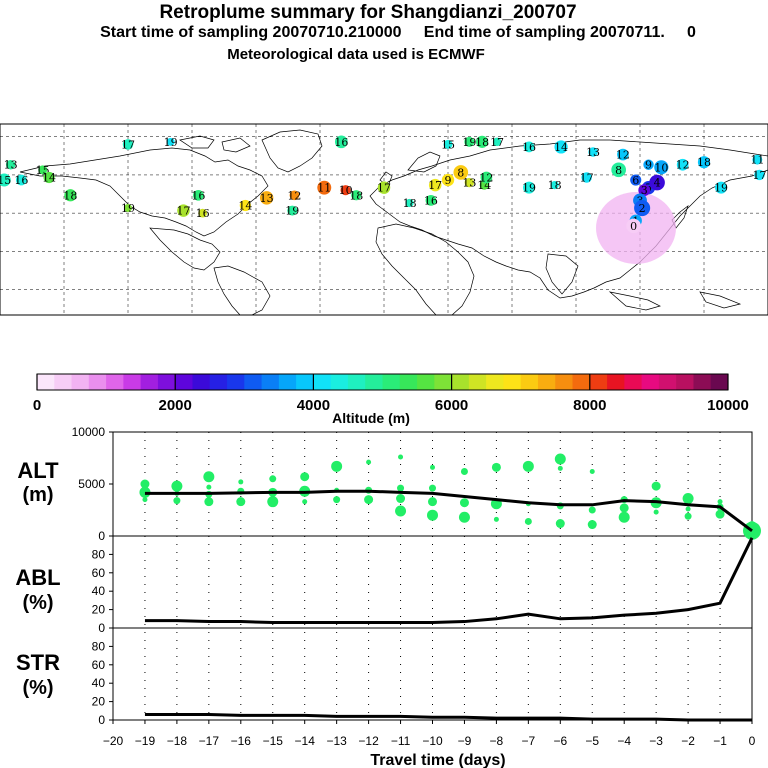 Image resolution: width=768 pixels, height=768 pixels. I want to click on trajectory-marker: 3, so click(644, 190).